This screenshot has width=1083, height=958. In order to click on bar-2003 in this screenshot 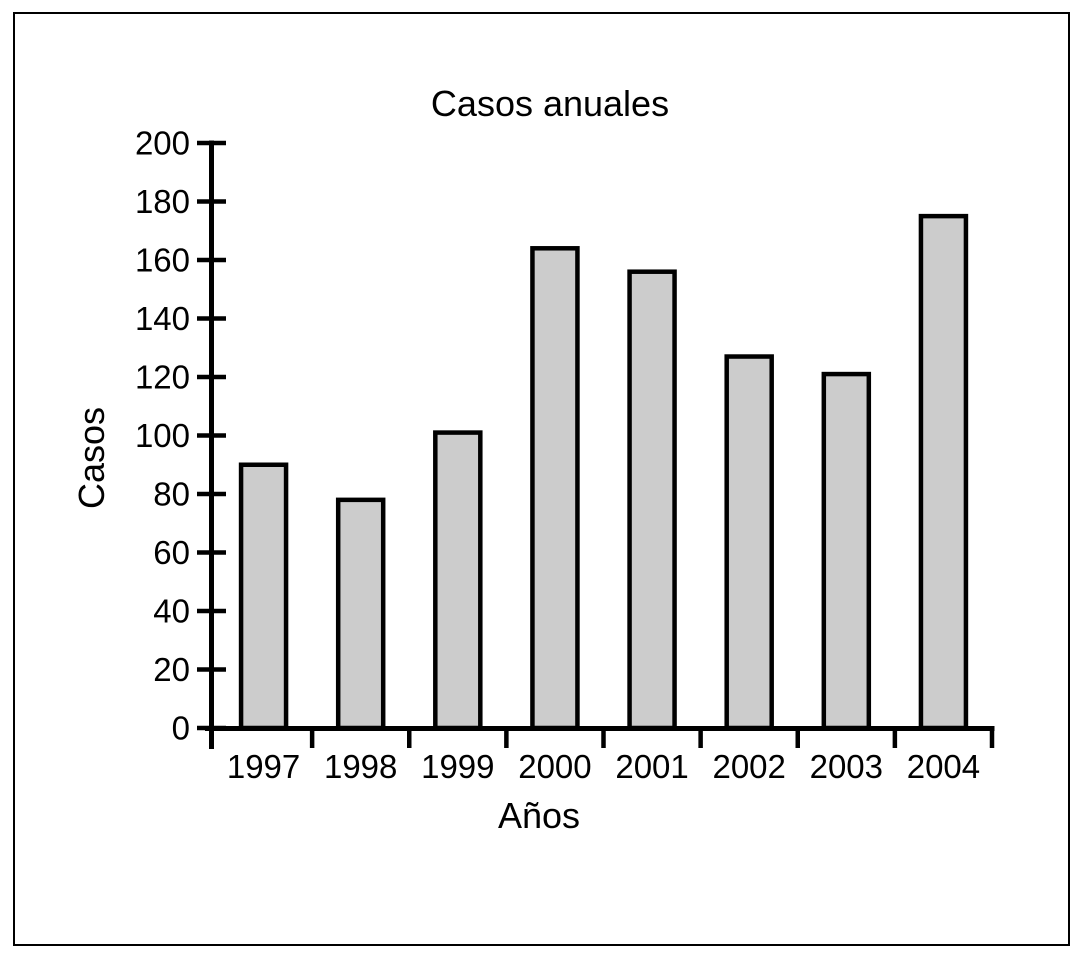, I will do `click(846, 551)`.